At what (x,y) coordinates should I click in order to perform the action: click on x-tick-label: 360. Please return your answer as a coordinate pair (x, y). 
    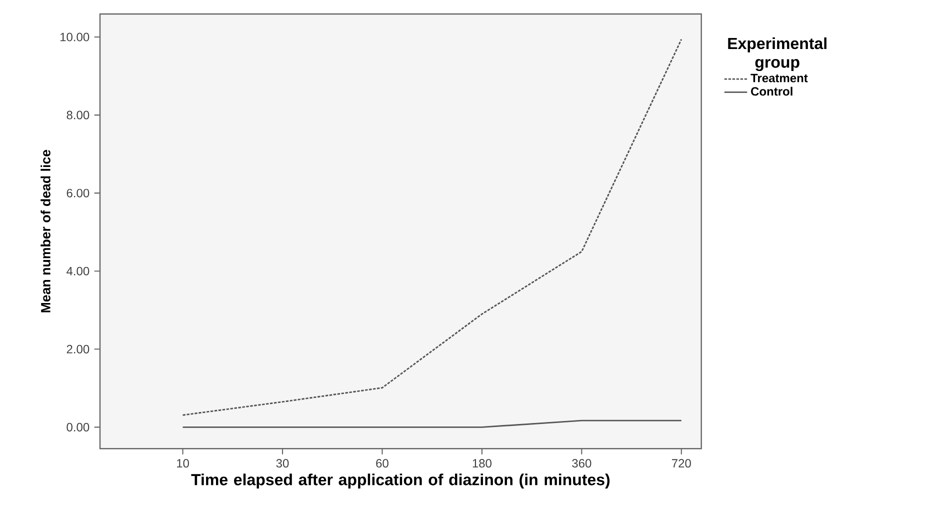
    Looking at the image, I should click on (582, 463).